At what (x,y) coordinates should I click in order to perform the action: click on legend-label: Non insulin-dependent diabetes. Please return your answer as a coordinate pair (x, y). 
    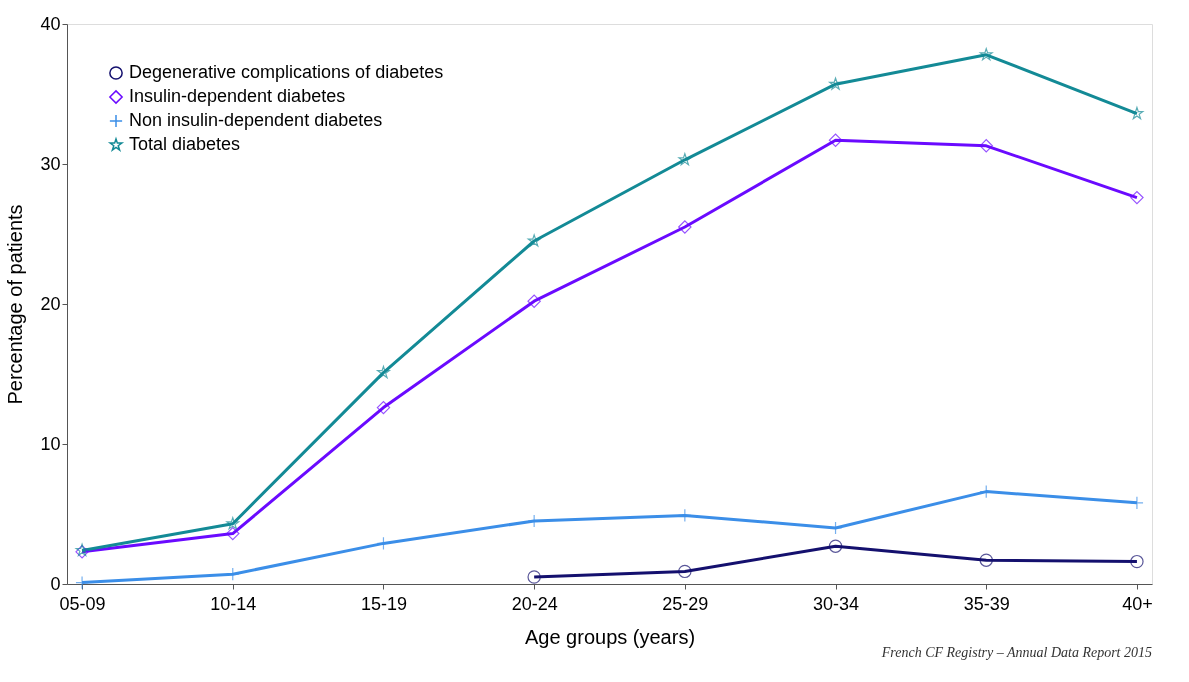
    Looking at the image, I should click on (256, 120).